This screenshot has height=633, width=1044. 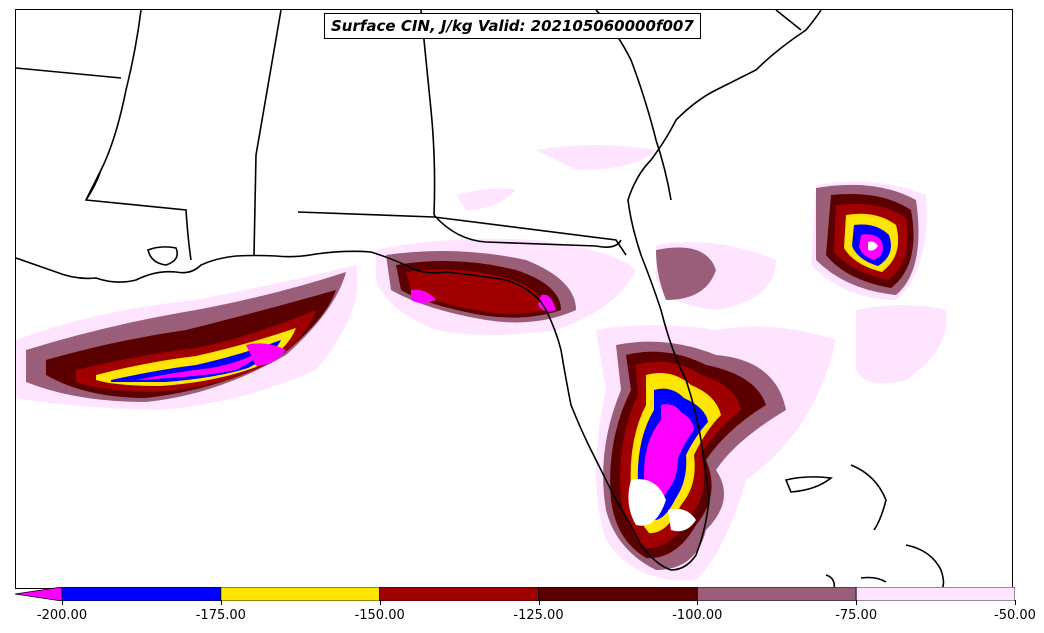 What do you see at coordinates (538, 615) in the screenshot?
I see `colorbar-tick-label: -125.00` at bounding box center [538, 615].